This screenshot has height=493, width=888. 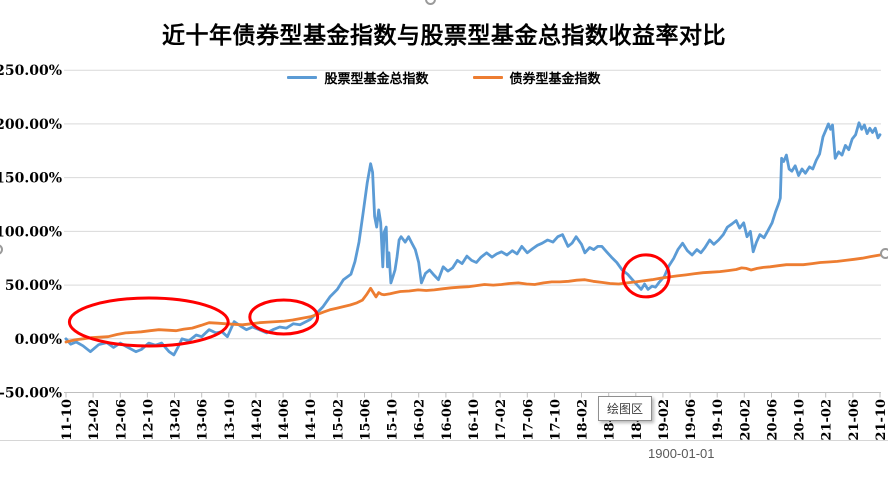 I want to click on x-tick-label: 16-02, so click(x=420, y=420).